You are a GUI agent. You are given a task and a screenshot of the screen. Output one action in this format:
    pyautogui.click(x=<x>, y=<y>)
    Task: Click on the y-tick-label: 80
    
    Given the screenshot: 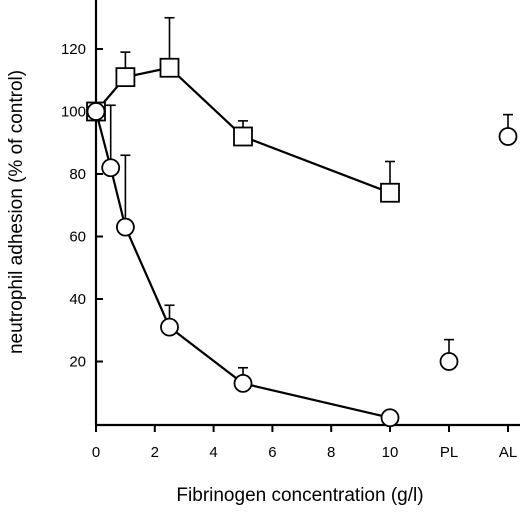 What is the action you would take?
    pyautogui.click(x=77, y=174)
    